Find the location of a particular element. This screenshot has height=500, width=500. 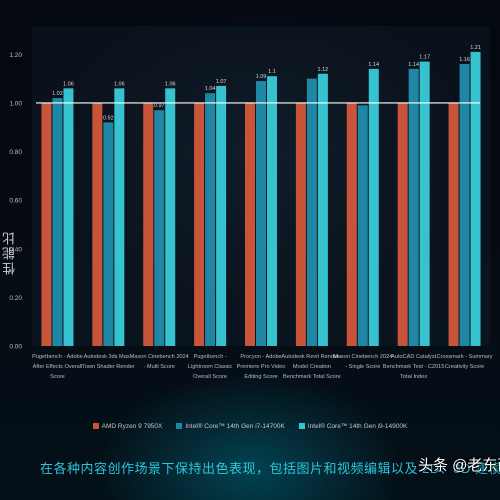

legend-swatch-i9 is located at coordinates (301, 426).